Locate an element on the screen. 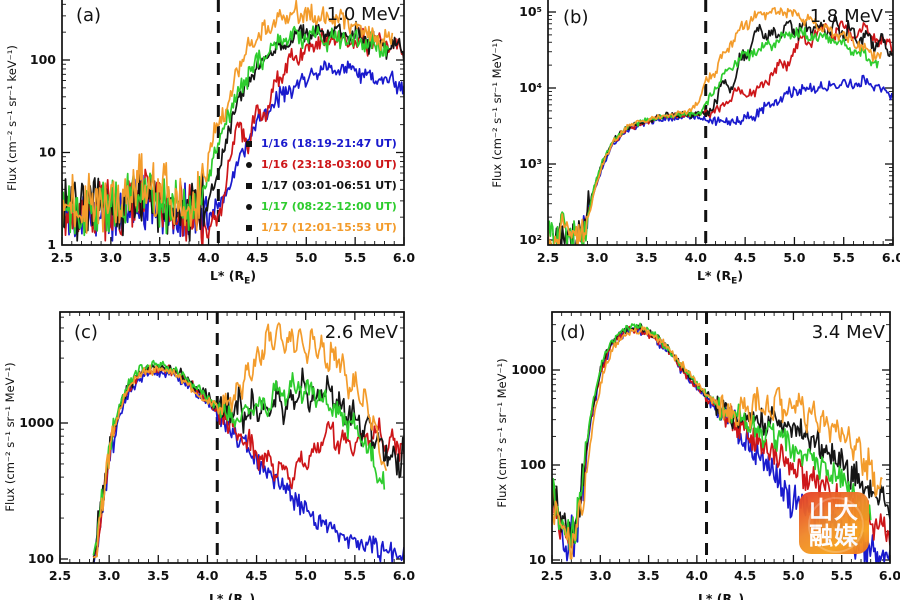 Image resolution: width=900 pixels, height=600 pixels. y-axis-label-c: Flux (cm⁻² s⁻¹ sr⁻¹ MeV⁻¹) is located at coordinates (10, 437).